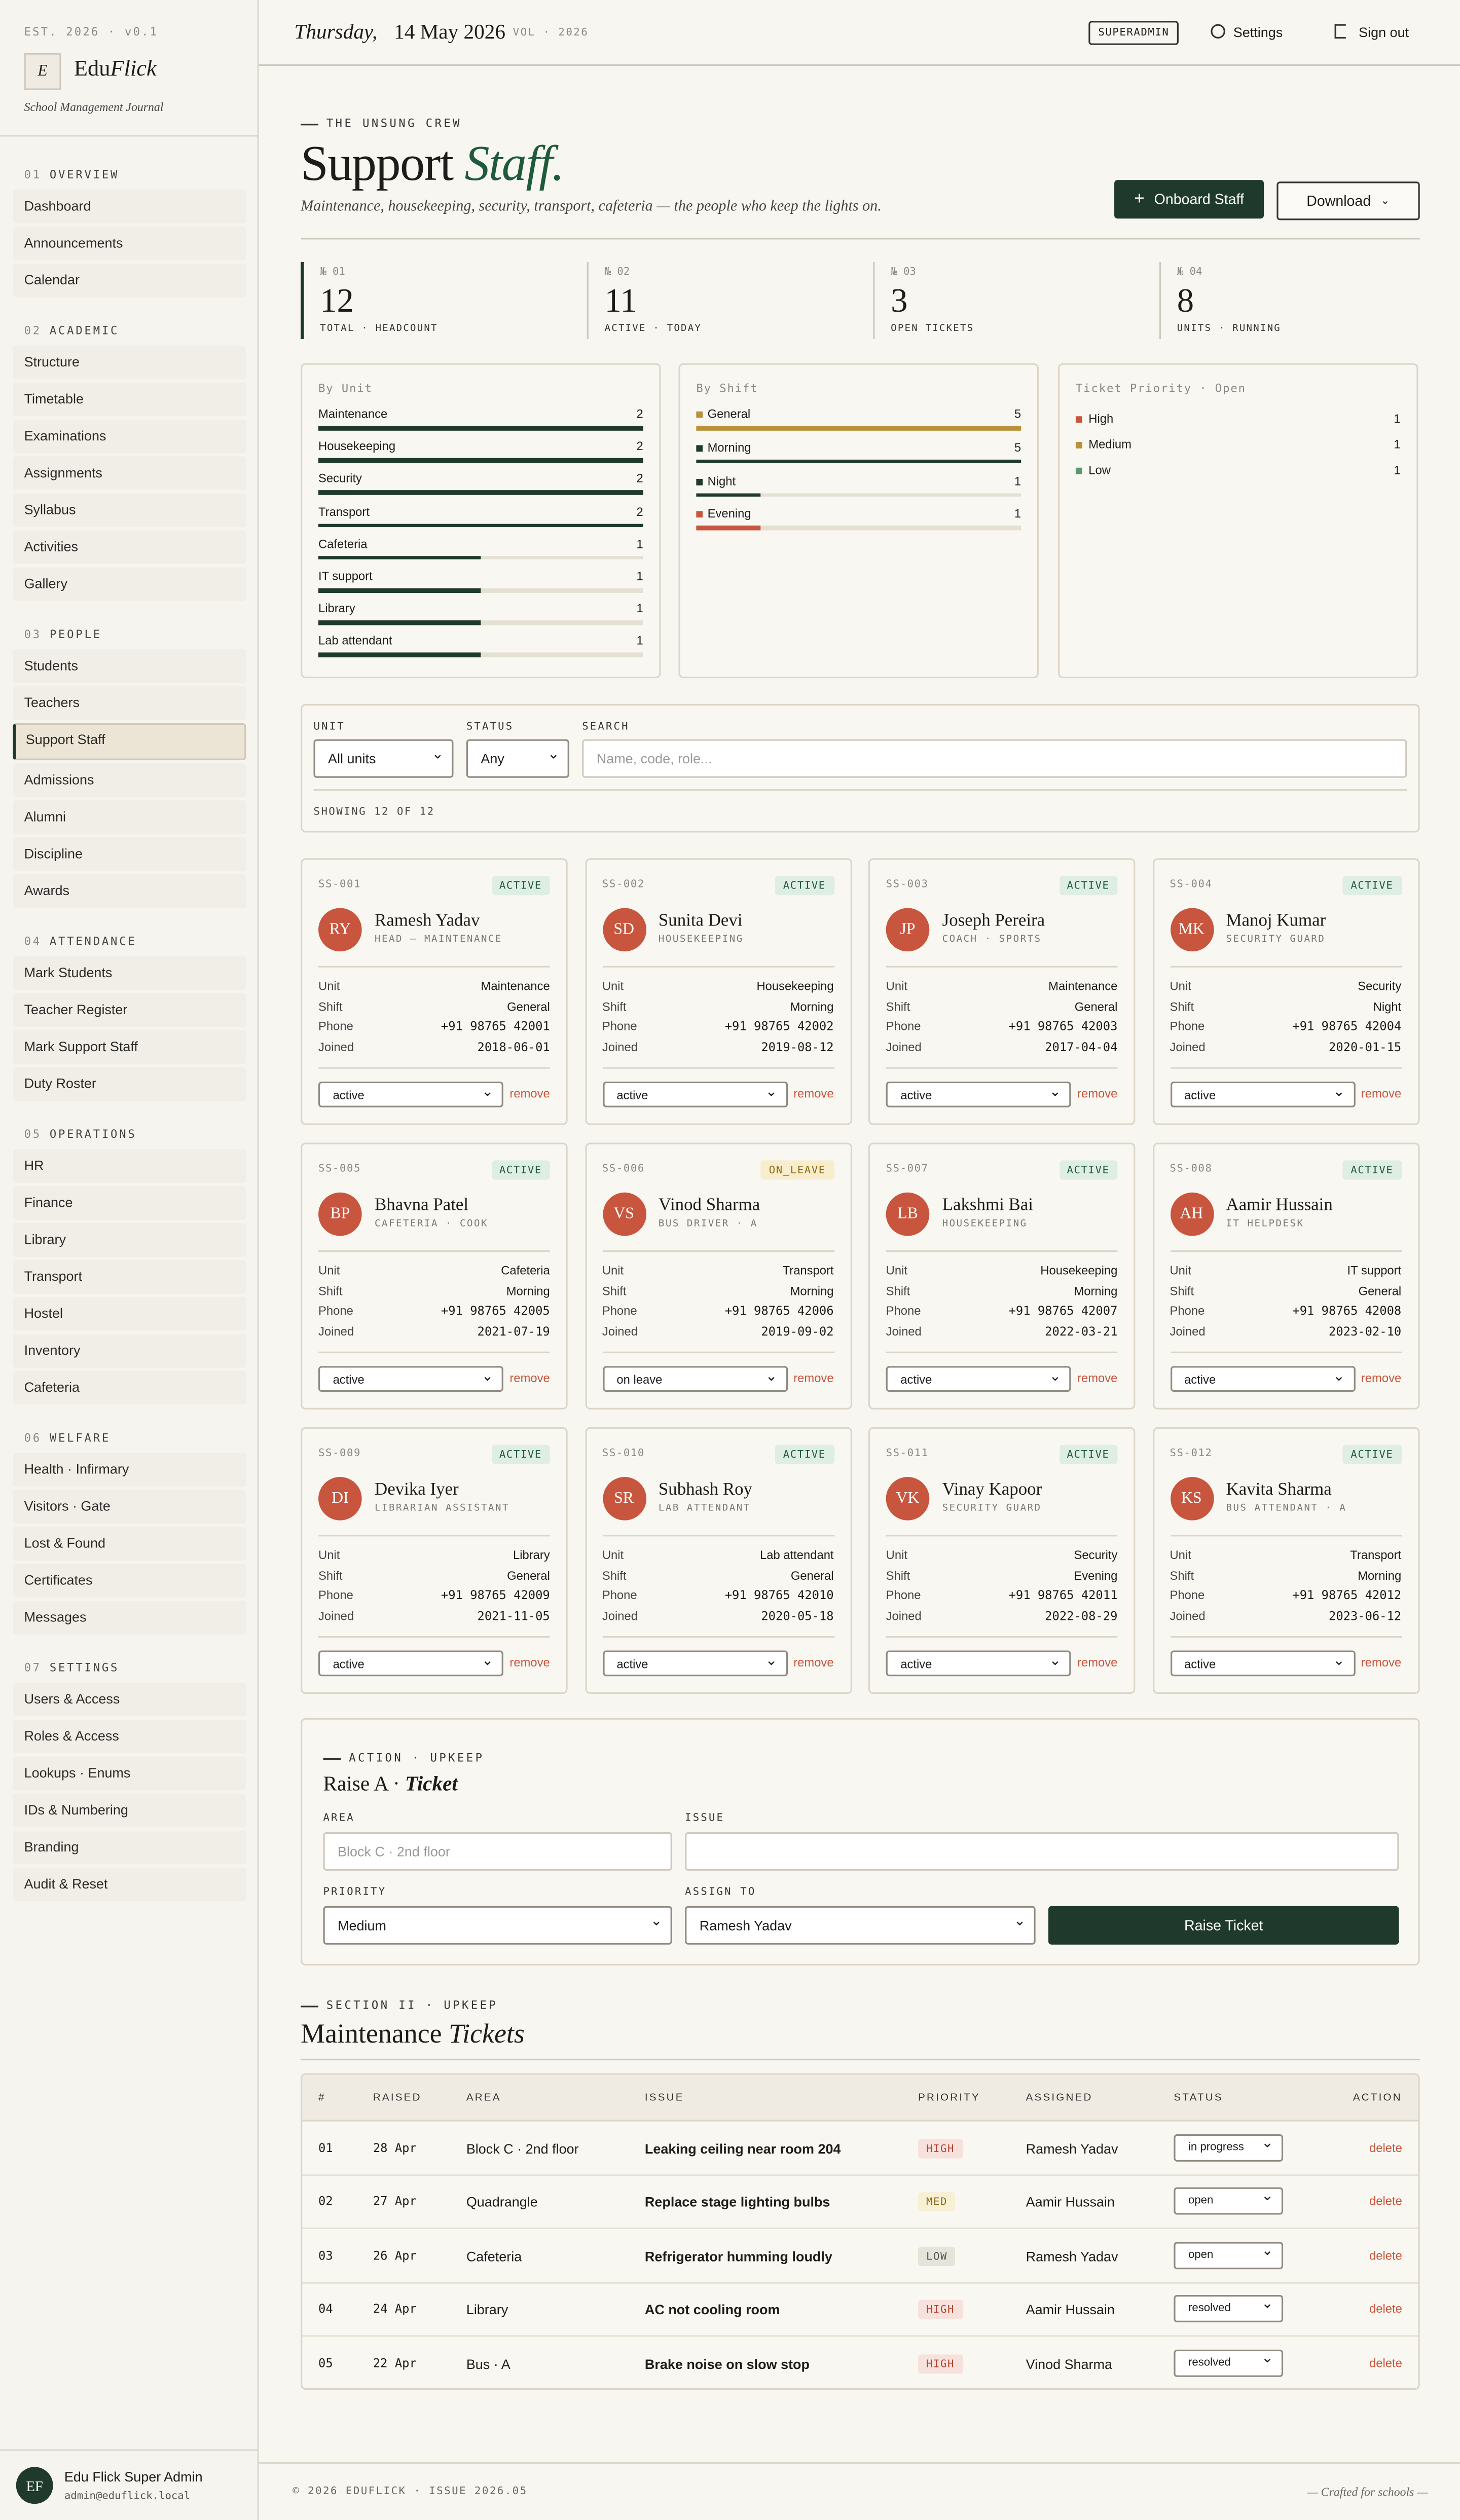 This screenshot has width=1460, height=2520. Describe the element at coordinates (129, 742) in the screenshot. I see `nav-item: Support Staff` at that location.